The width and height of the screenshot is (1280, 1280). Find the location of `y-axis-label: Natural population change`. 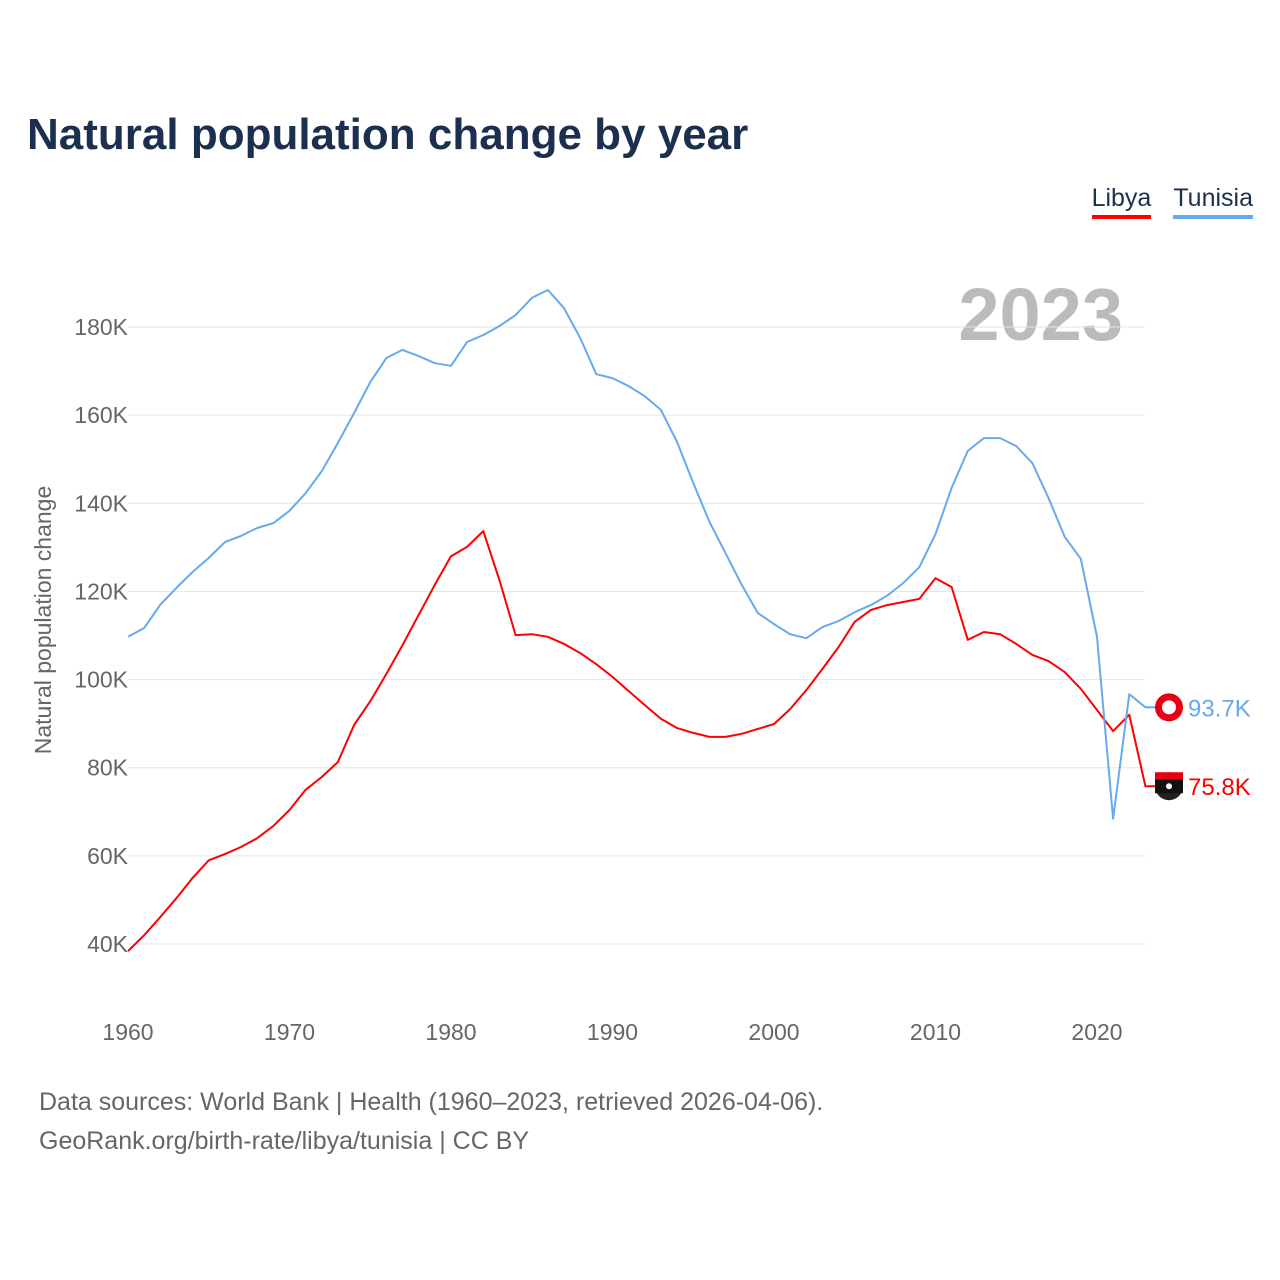

y-axis-label: Natural population change is located at coordinates (43, 620).